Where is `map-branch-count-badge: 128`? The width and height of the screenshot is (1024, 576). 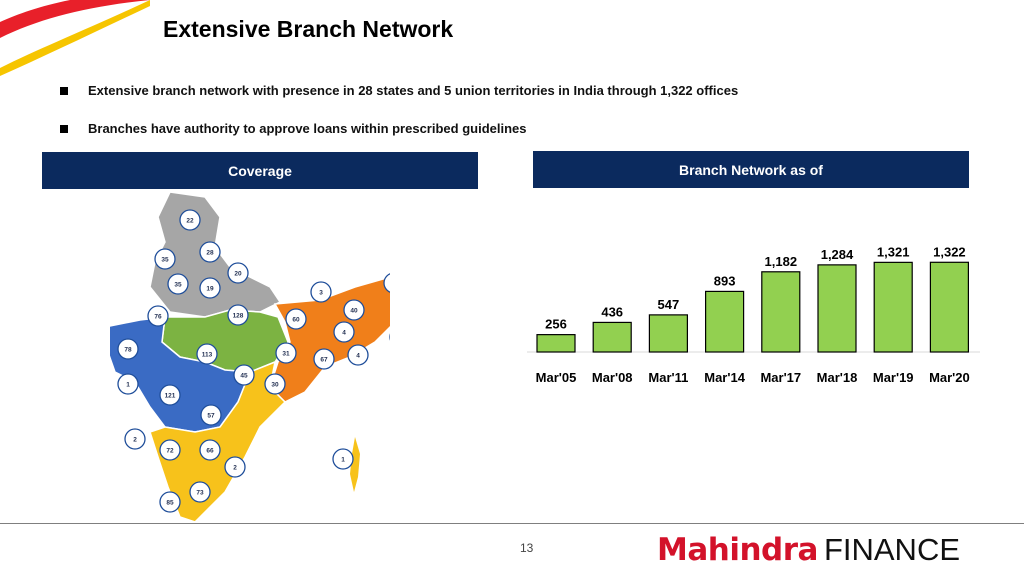 map-branch-count-badge: 128 is located at coordinates (238, 315).